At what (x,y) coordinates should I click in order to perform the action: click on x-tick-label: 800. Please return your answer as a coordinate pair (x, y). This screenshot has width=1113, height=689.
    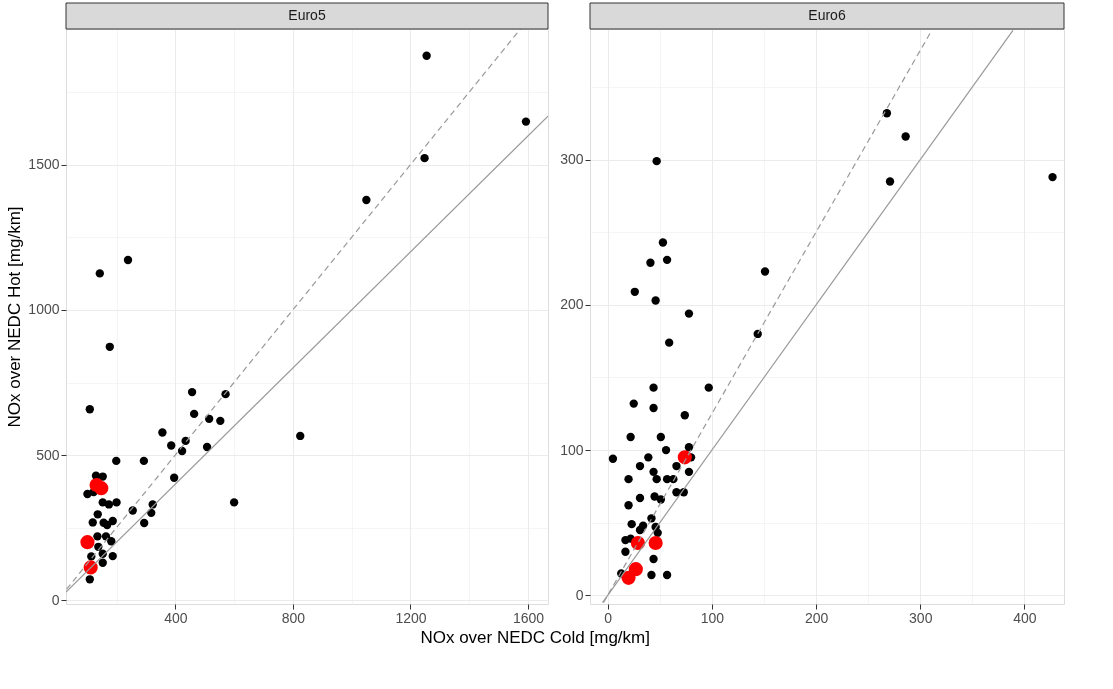
    Looking at the image, I should click on (293, 617).